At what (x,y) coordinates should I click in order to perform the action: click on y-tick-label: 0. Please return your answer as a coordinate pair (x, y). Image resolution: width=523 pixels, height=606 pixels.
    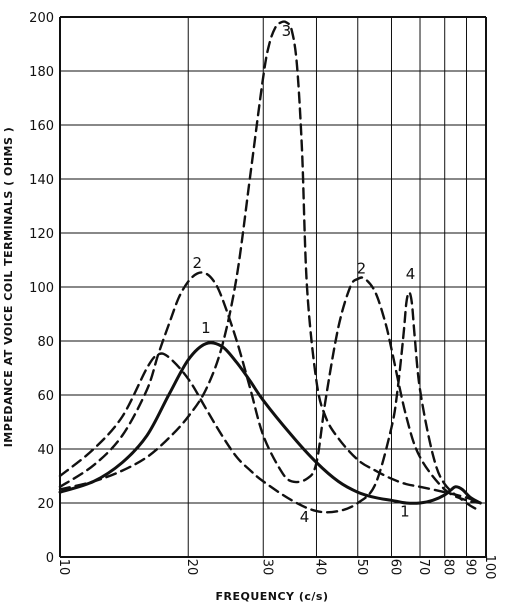
    Looking at the image, I should click on (50, 558).